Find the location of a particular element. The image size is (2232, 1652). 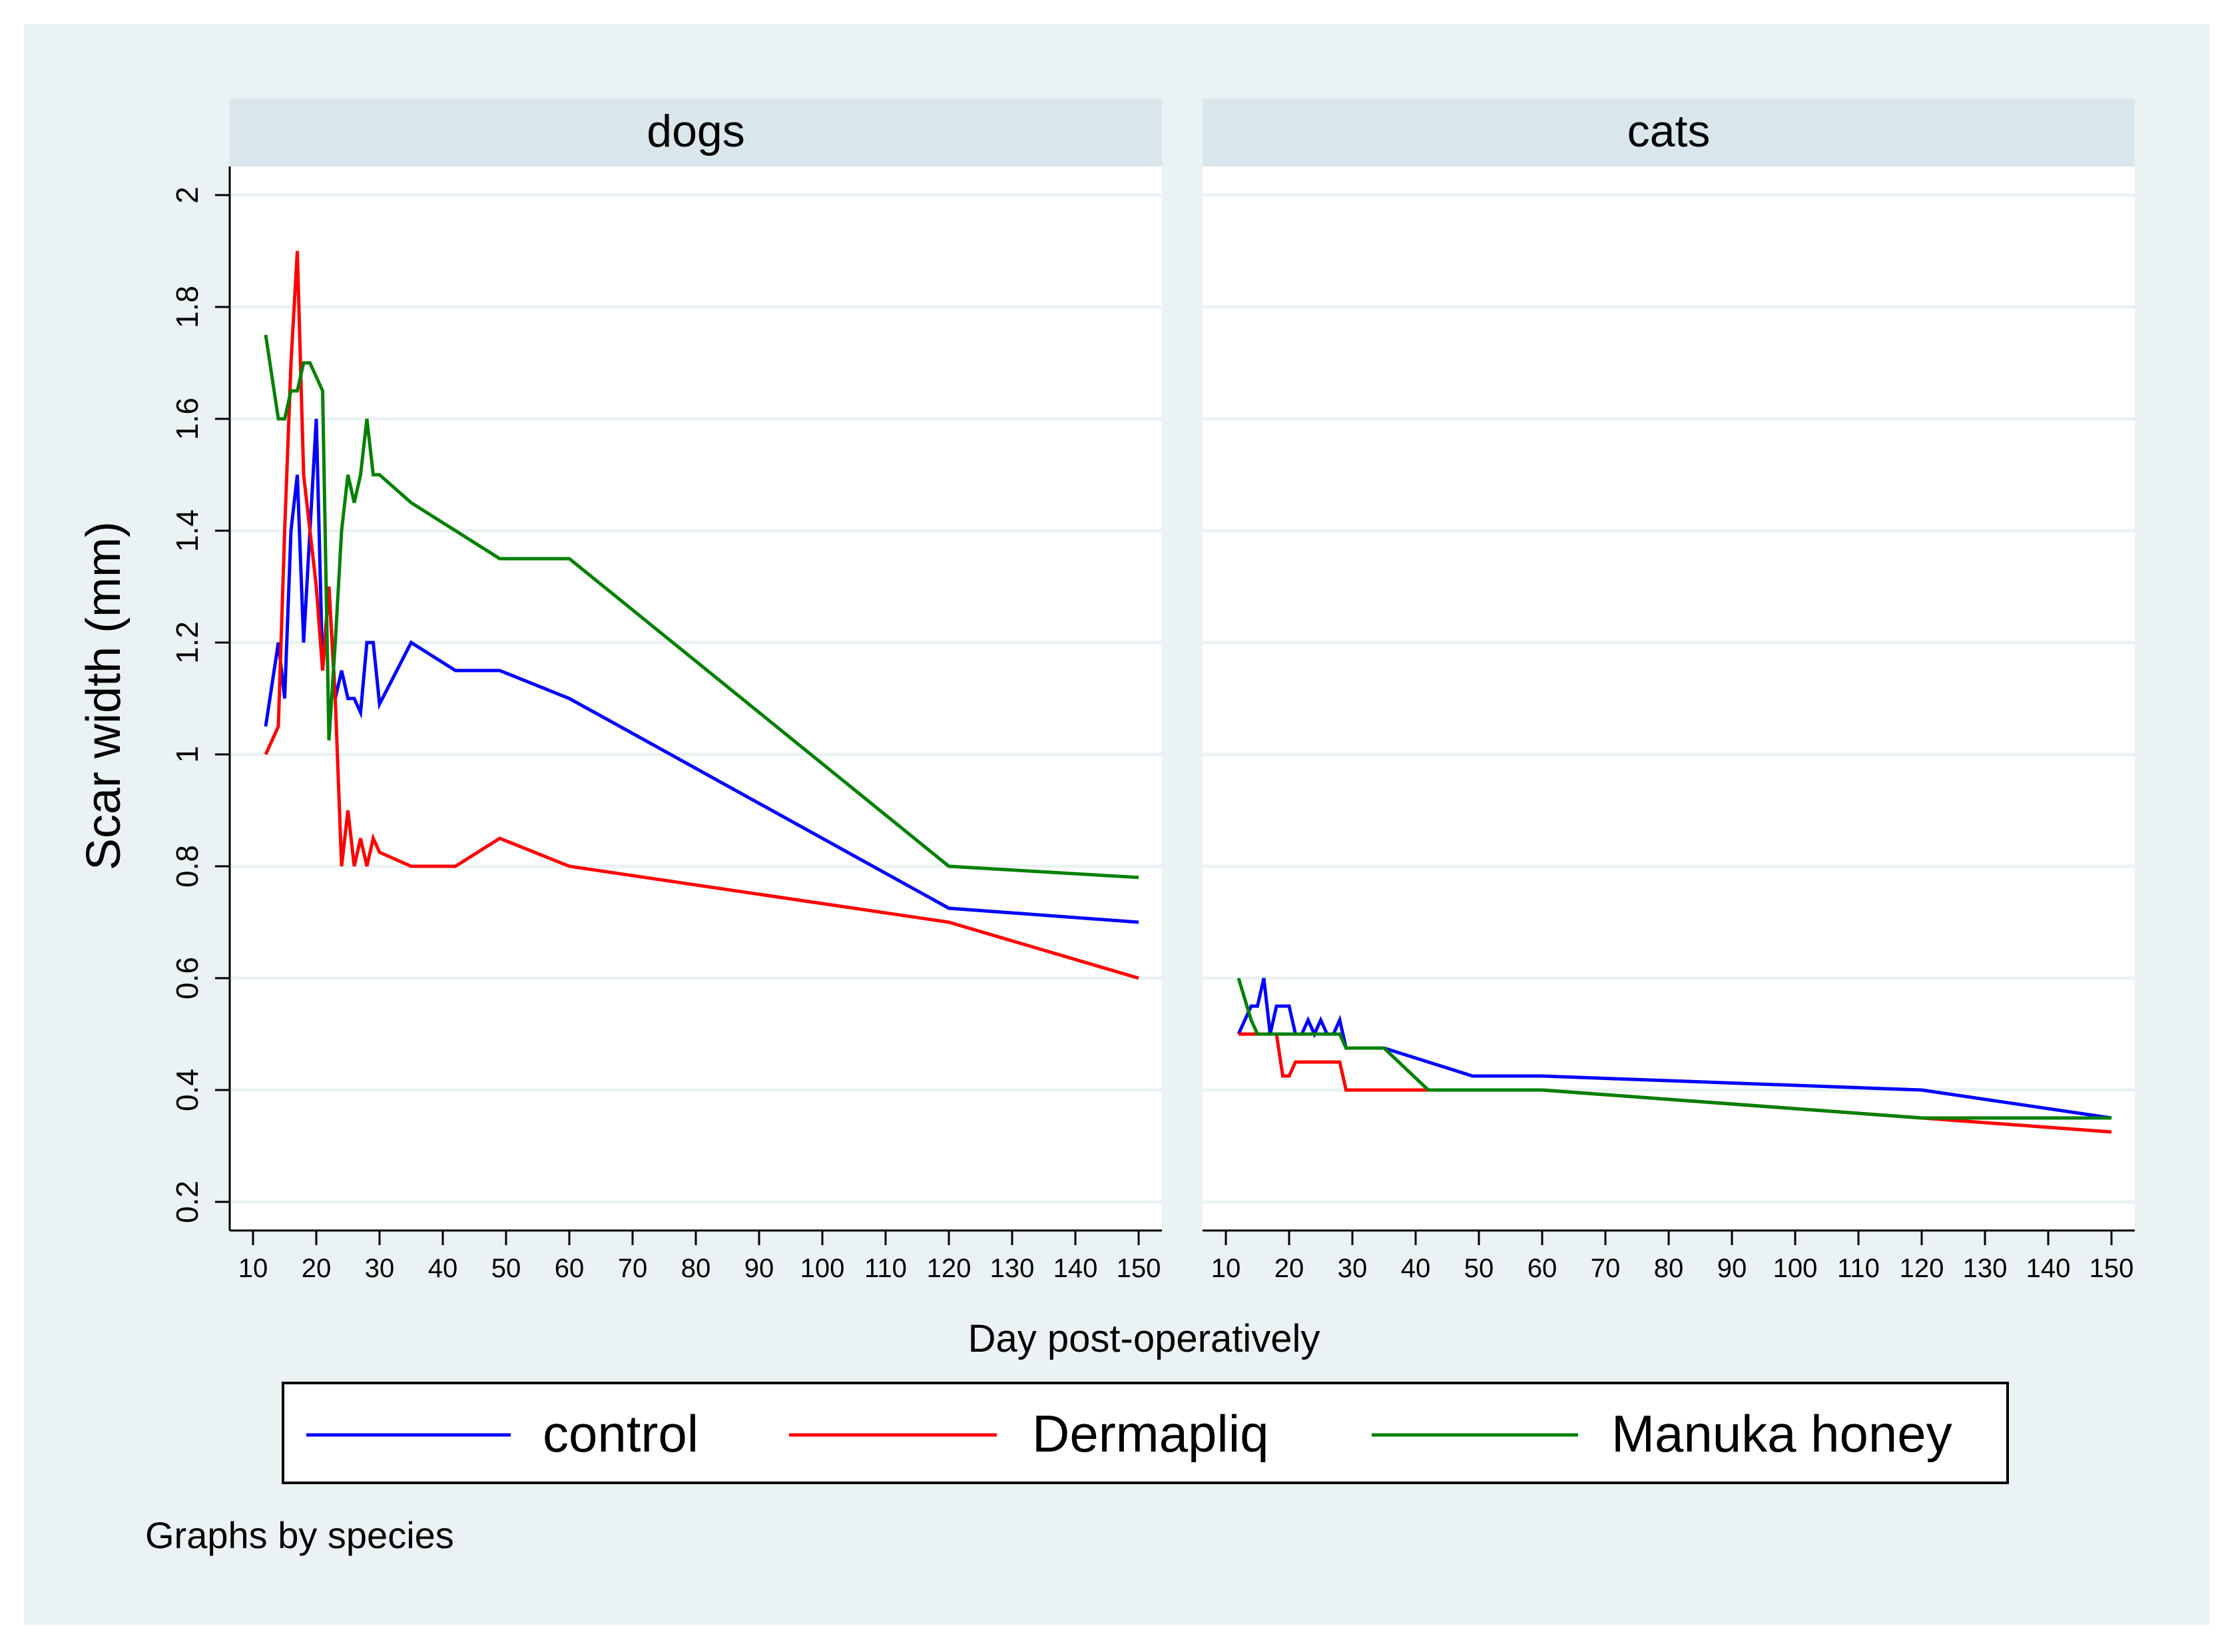

x-tick-label-dogs-7: 80 is located at coordinates (696, 1268).